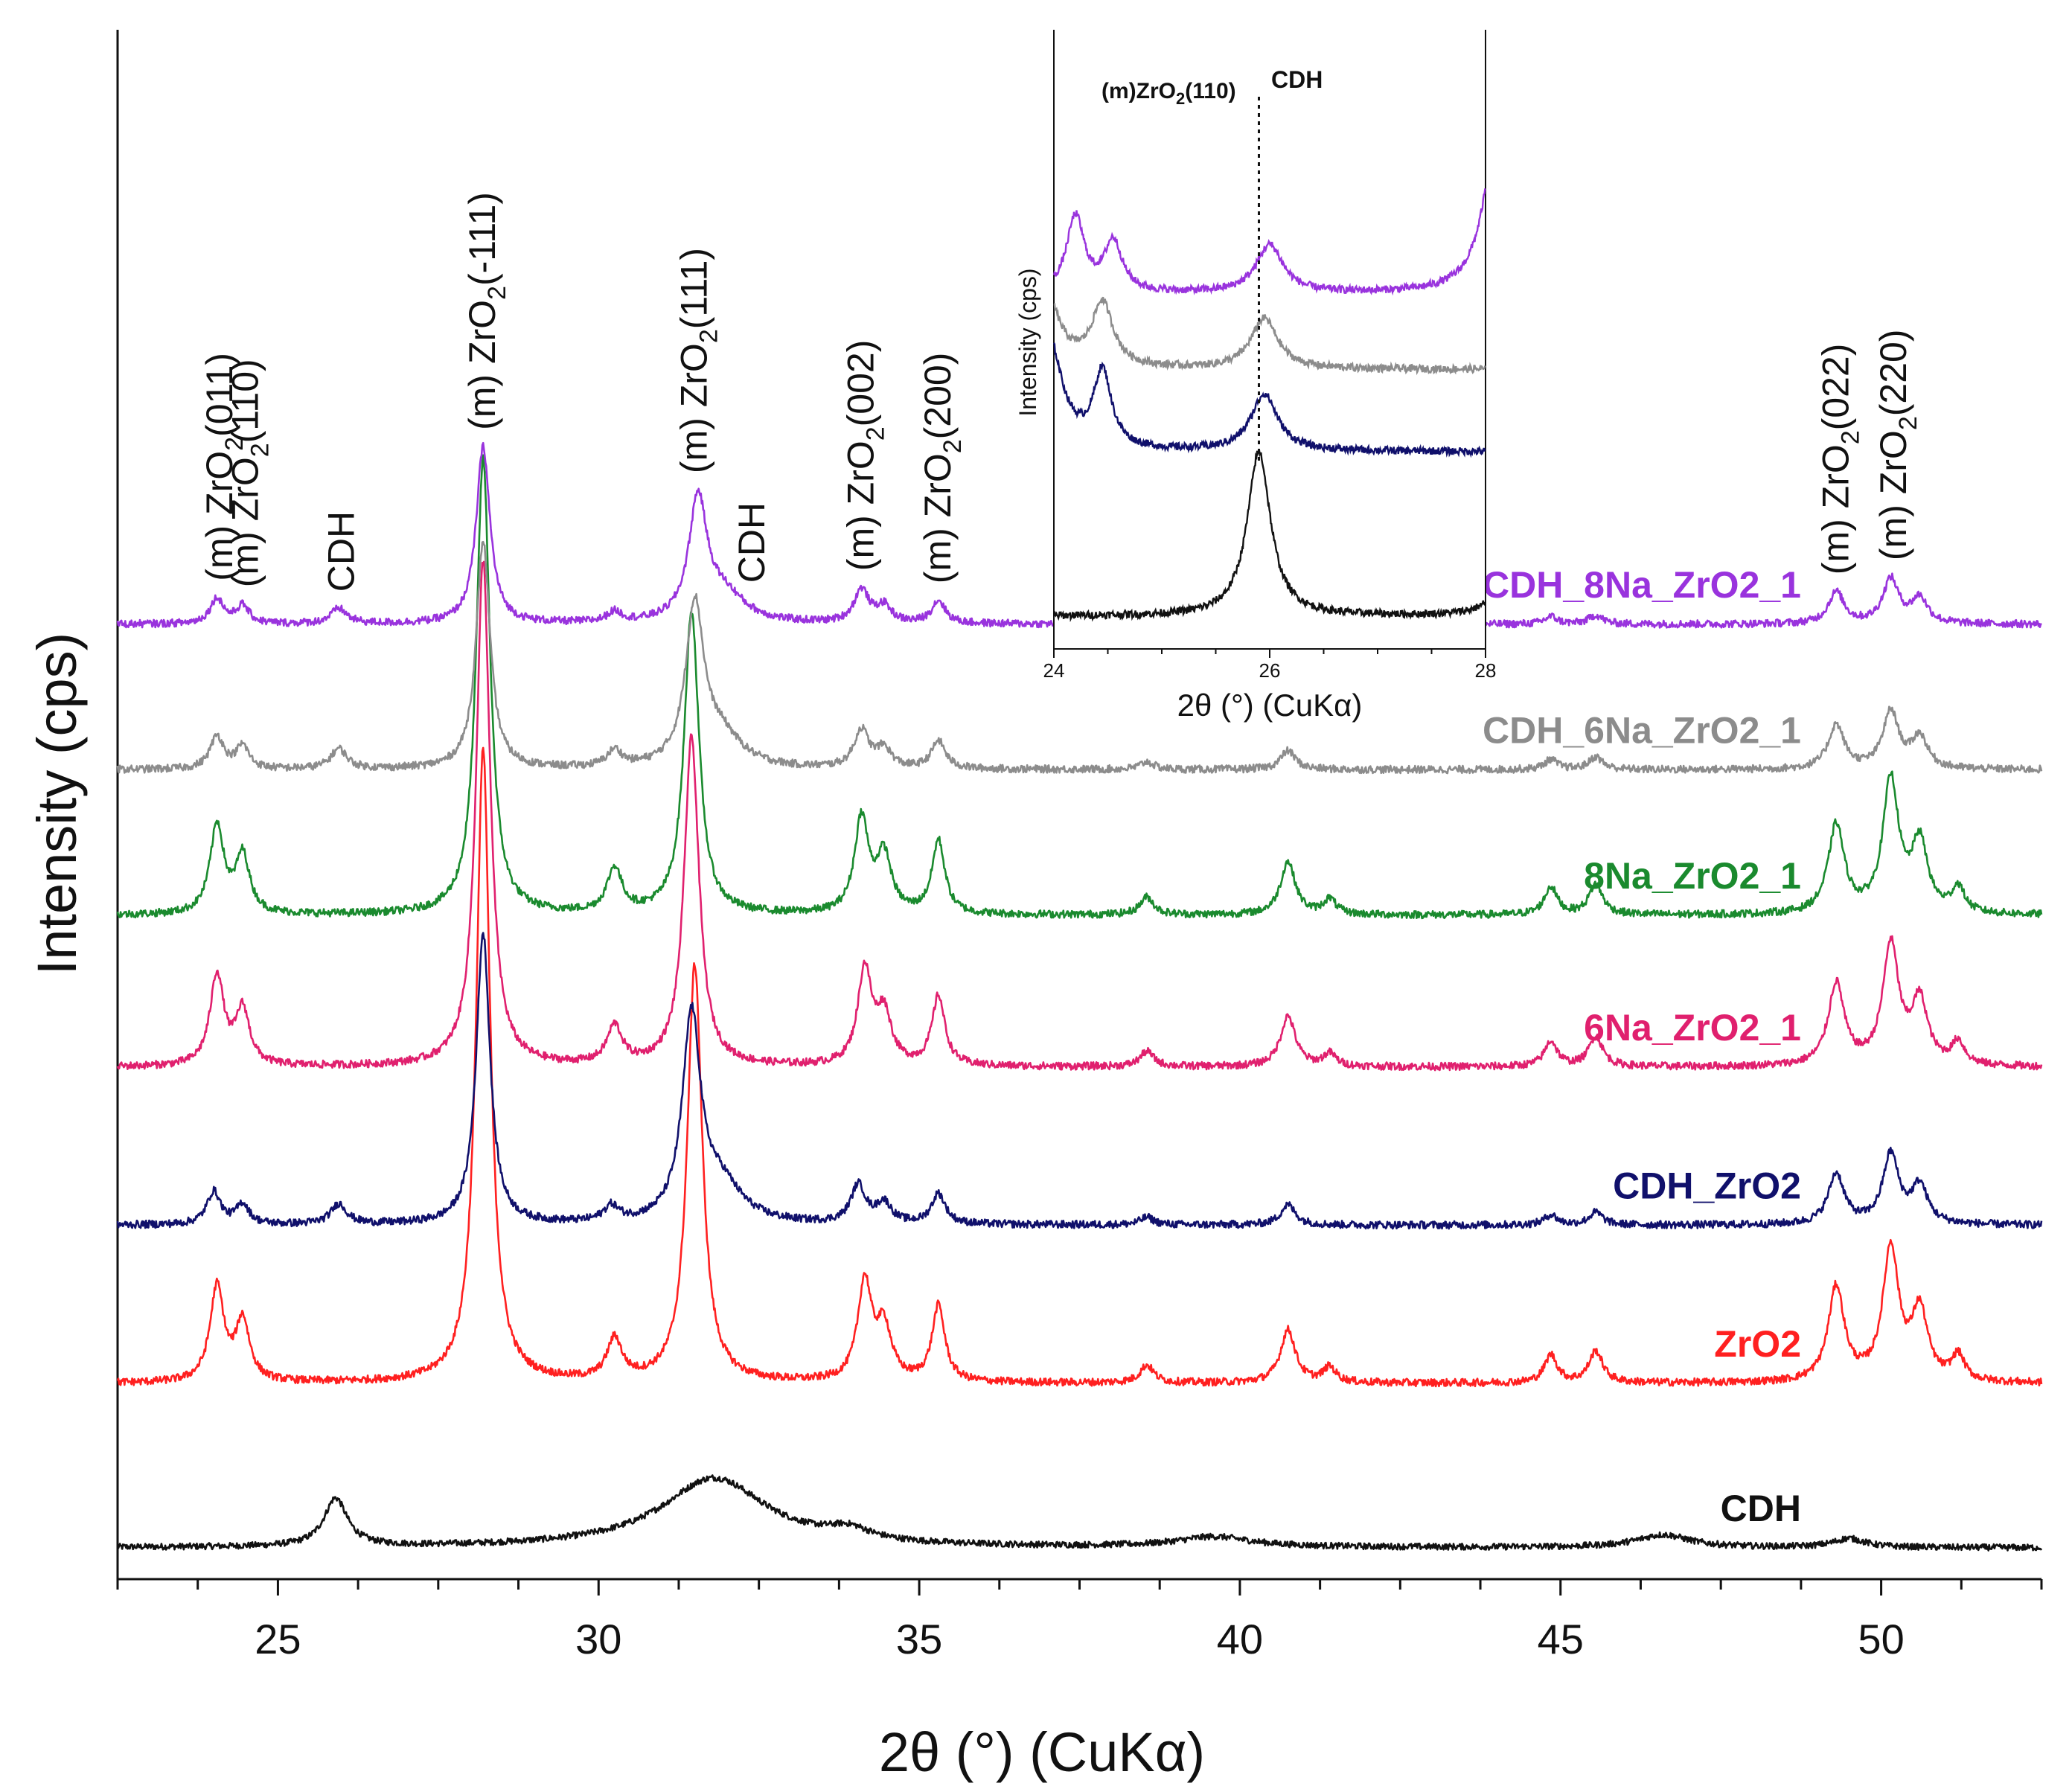  I want to click on peak-annotation: (m) ZrO2(-111), so click(486, 311).